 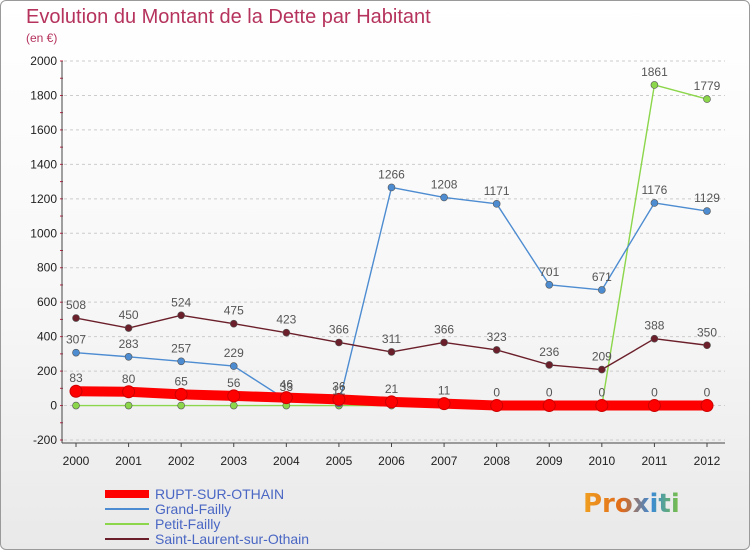 What do you see at coordinates (76, 340) in the screenshot?
I see `data-label: 307` at bounding box center [76, 340].